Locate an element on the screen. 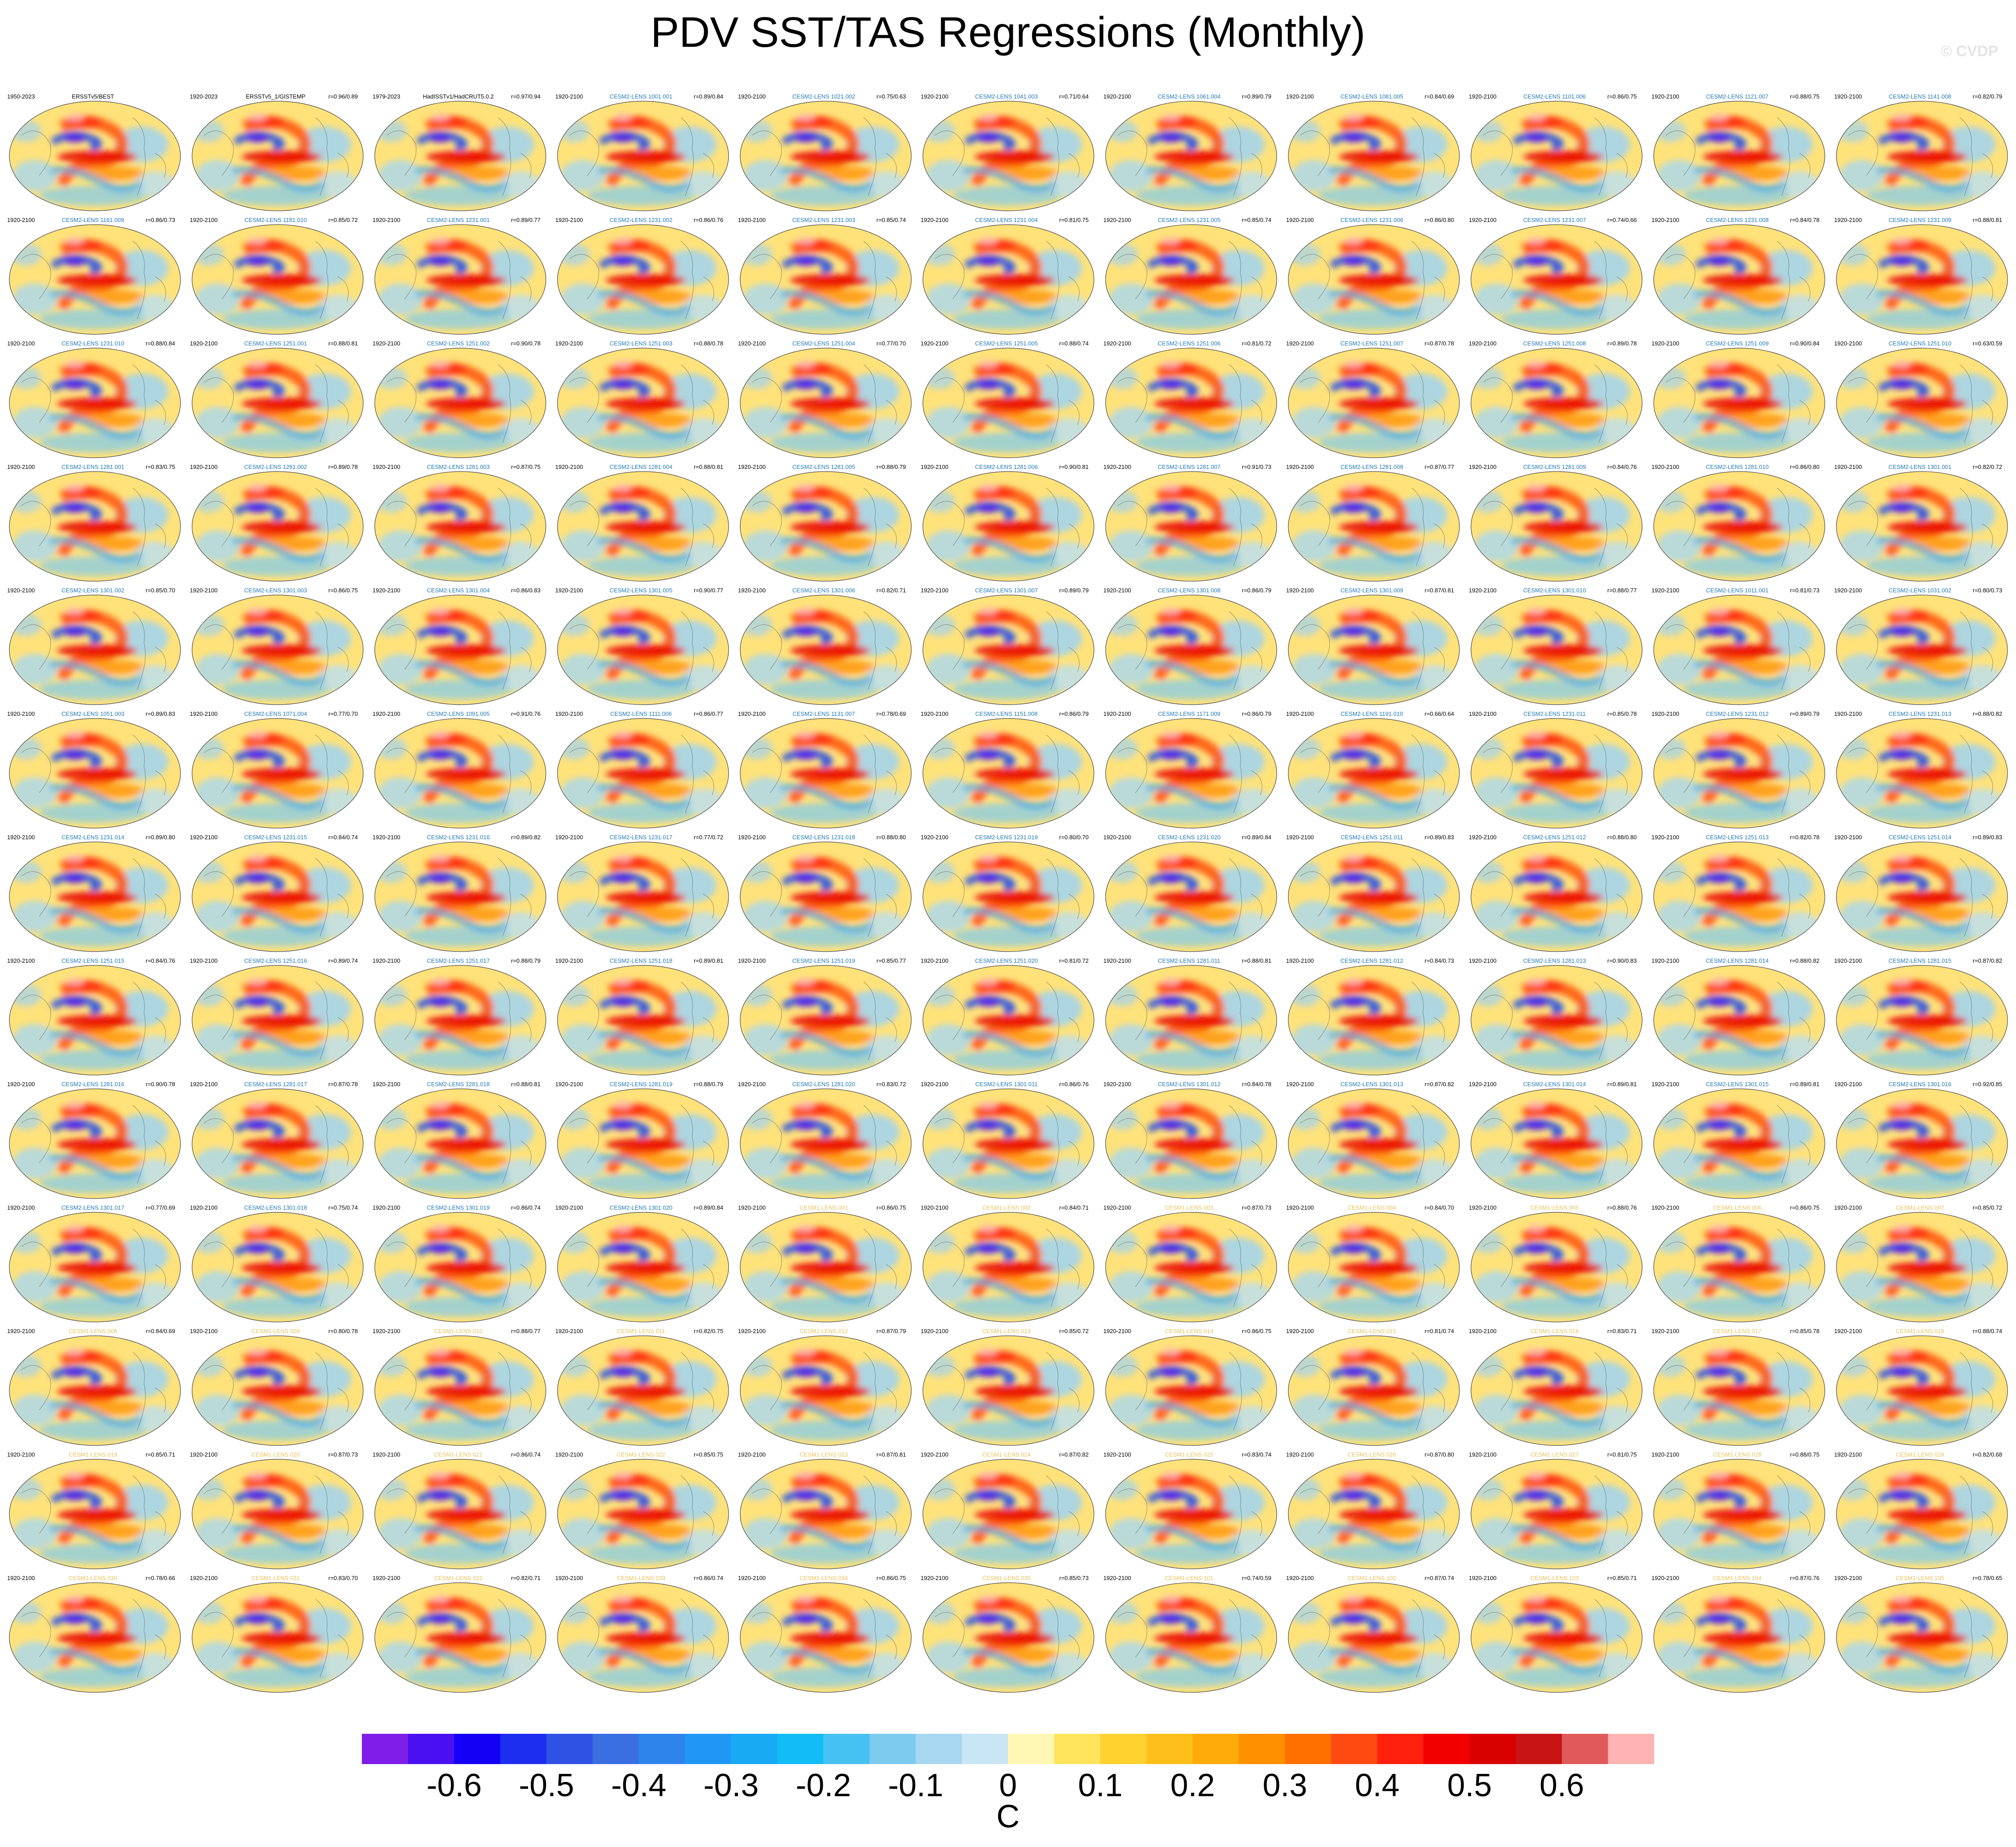 The height and width of the screenshot is (1847, 2016). map-panel: 1920-2100 CESM1-LENS 003 r=0.87/0.73 is located at coordinates (1189, 1265).